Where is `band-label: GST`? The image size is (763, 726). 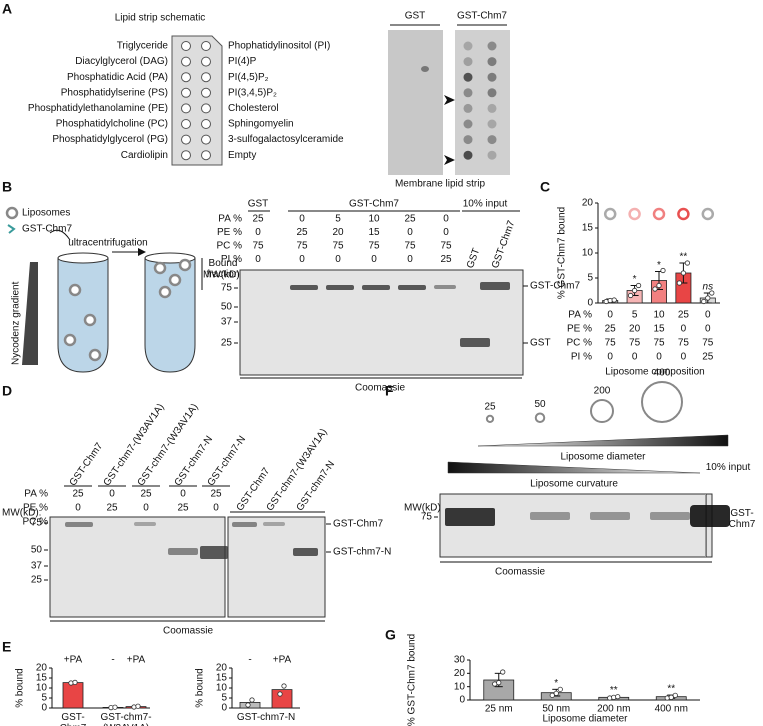 band-label: GST is located at coordinates (540, 343).